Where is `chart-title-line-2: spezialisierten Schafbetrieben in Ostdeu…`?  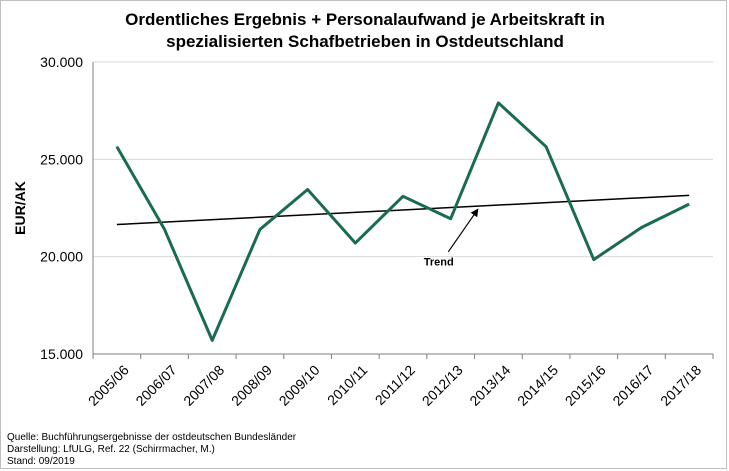 chart-title-line-2: spezialisierten Schafbetrieben in Ostdeu… is located at coordinates (365, 41).